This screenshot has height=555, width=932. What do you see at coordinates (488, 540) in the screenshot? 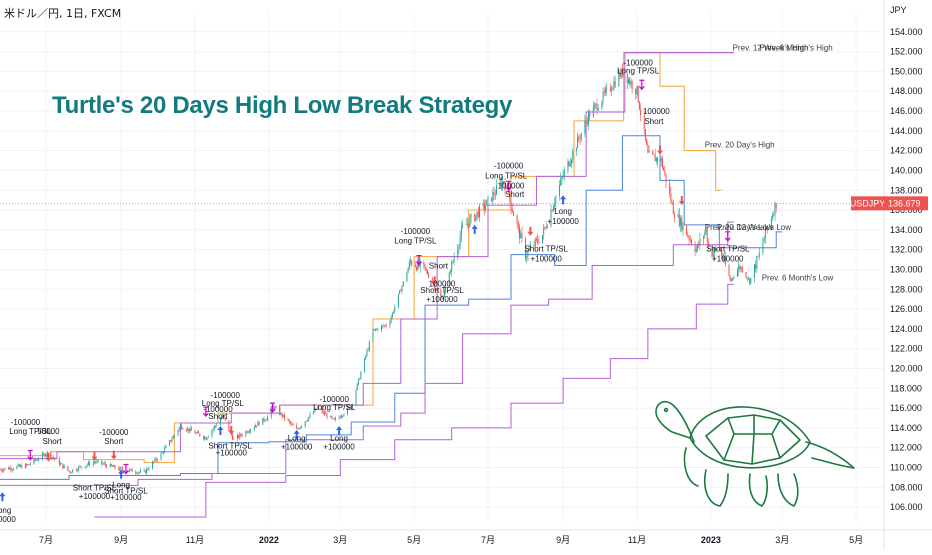
I see `x-tick-label: 7月` at bounding box center [488, 540].